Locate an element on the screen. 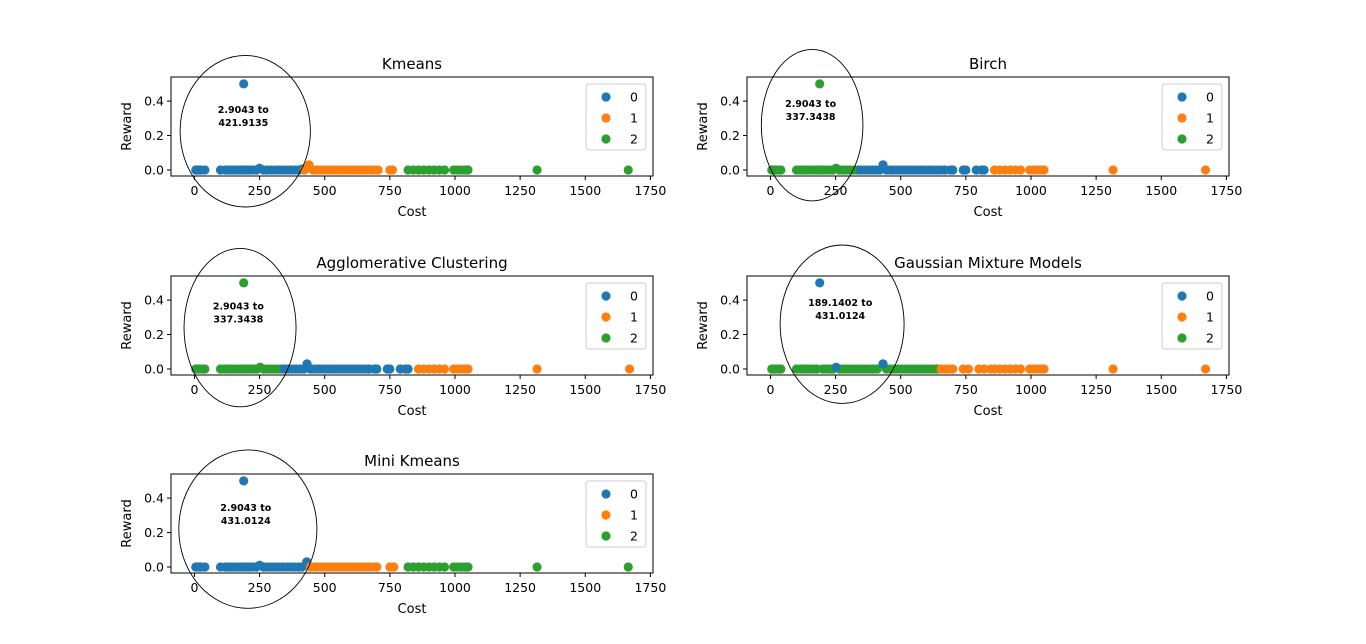 The width and height of the screenshot is (1366, 644). chart-title: Agglomerative Clustering is located at coordinates (411, 263).